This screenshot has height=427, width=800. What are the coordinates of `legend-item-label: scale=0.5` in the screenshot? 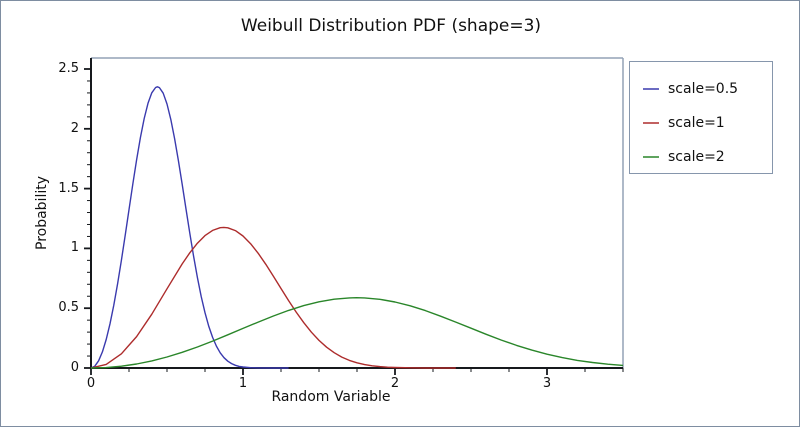 It's located at (703, 89).